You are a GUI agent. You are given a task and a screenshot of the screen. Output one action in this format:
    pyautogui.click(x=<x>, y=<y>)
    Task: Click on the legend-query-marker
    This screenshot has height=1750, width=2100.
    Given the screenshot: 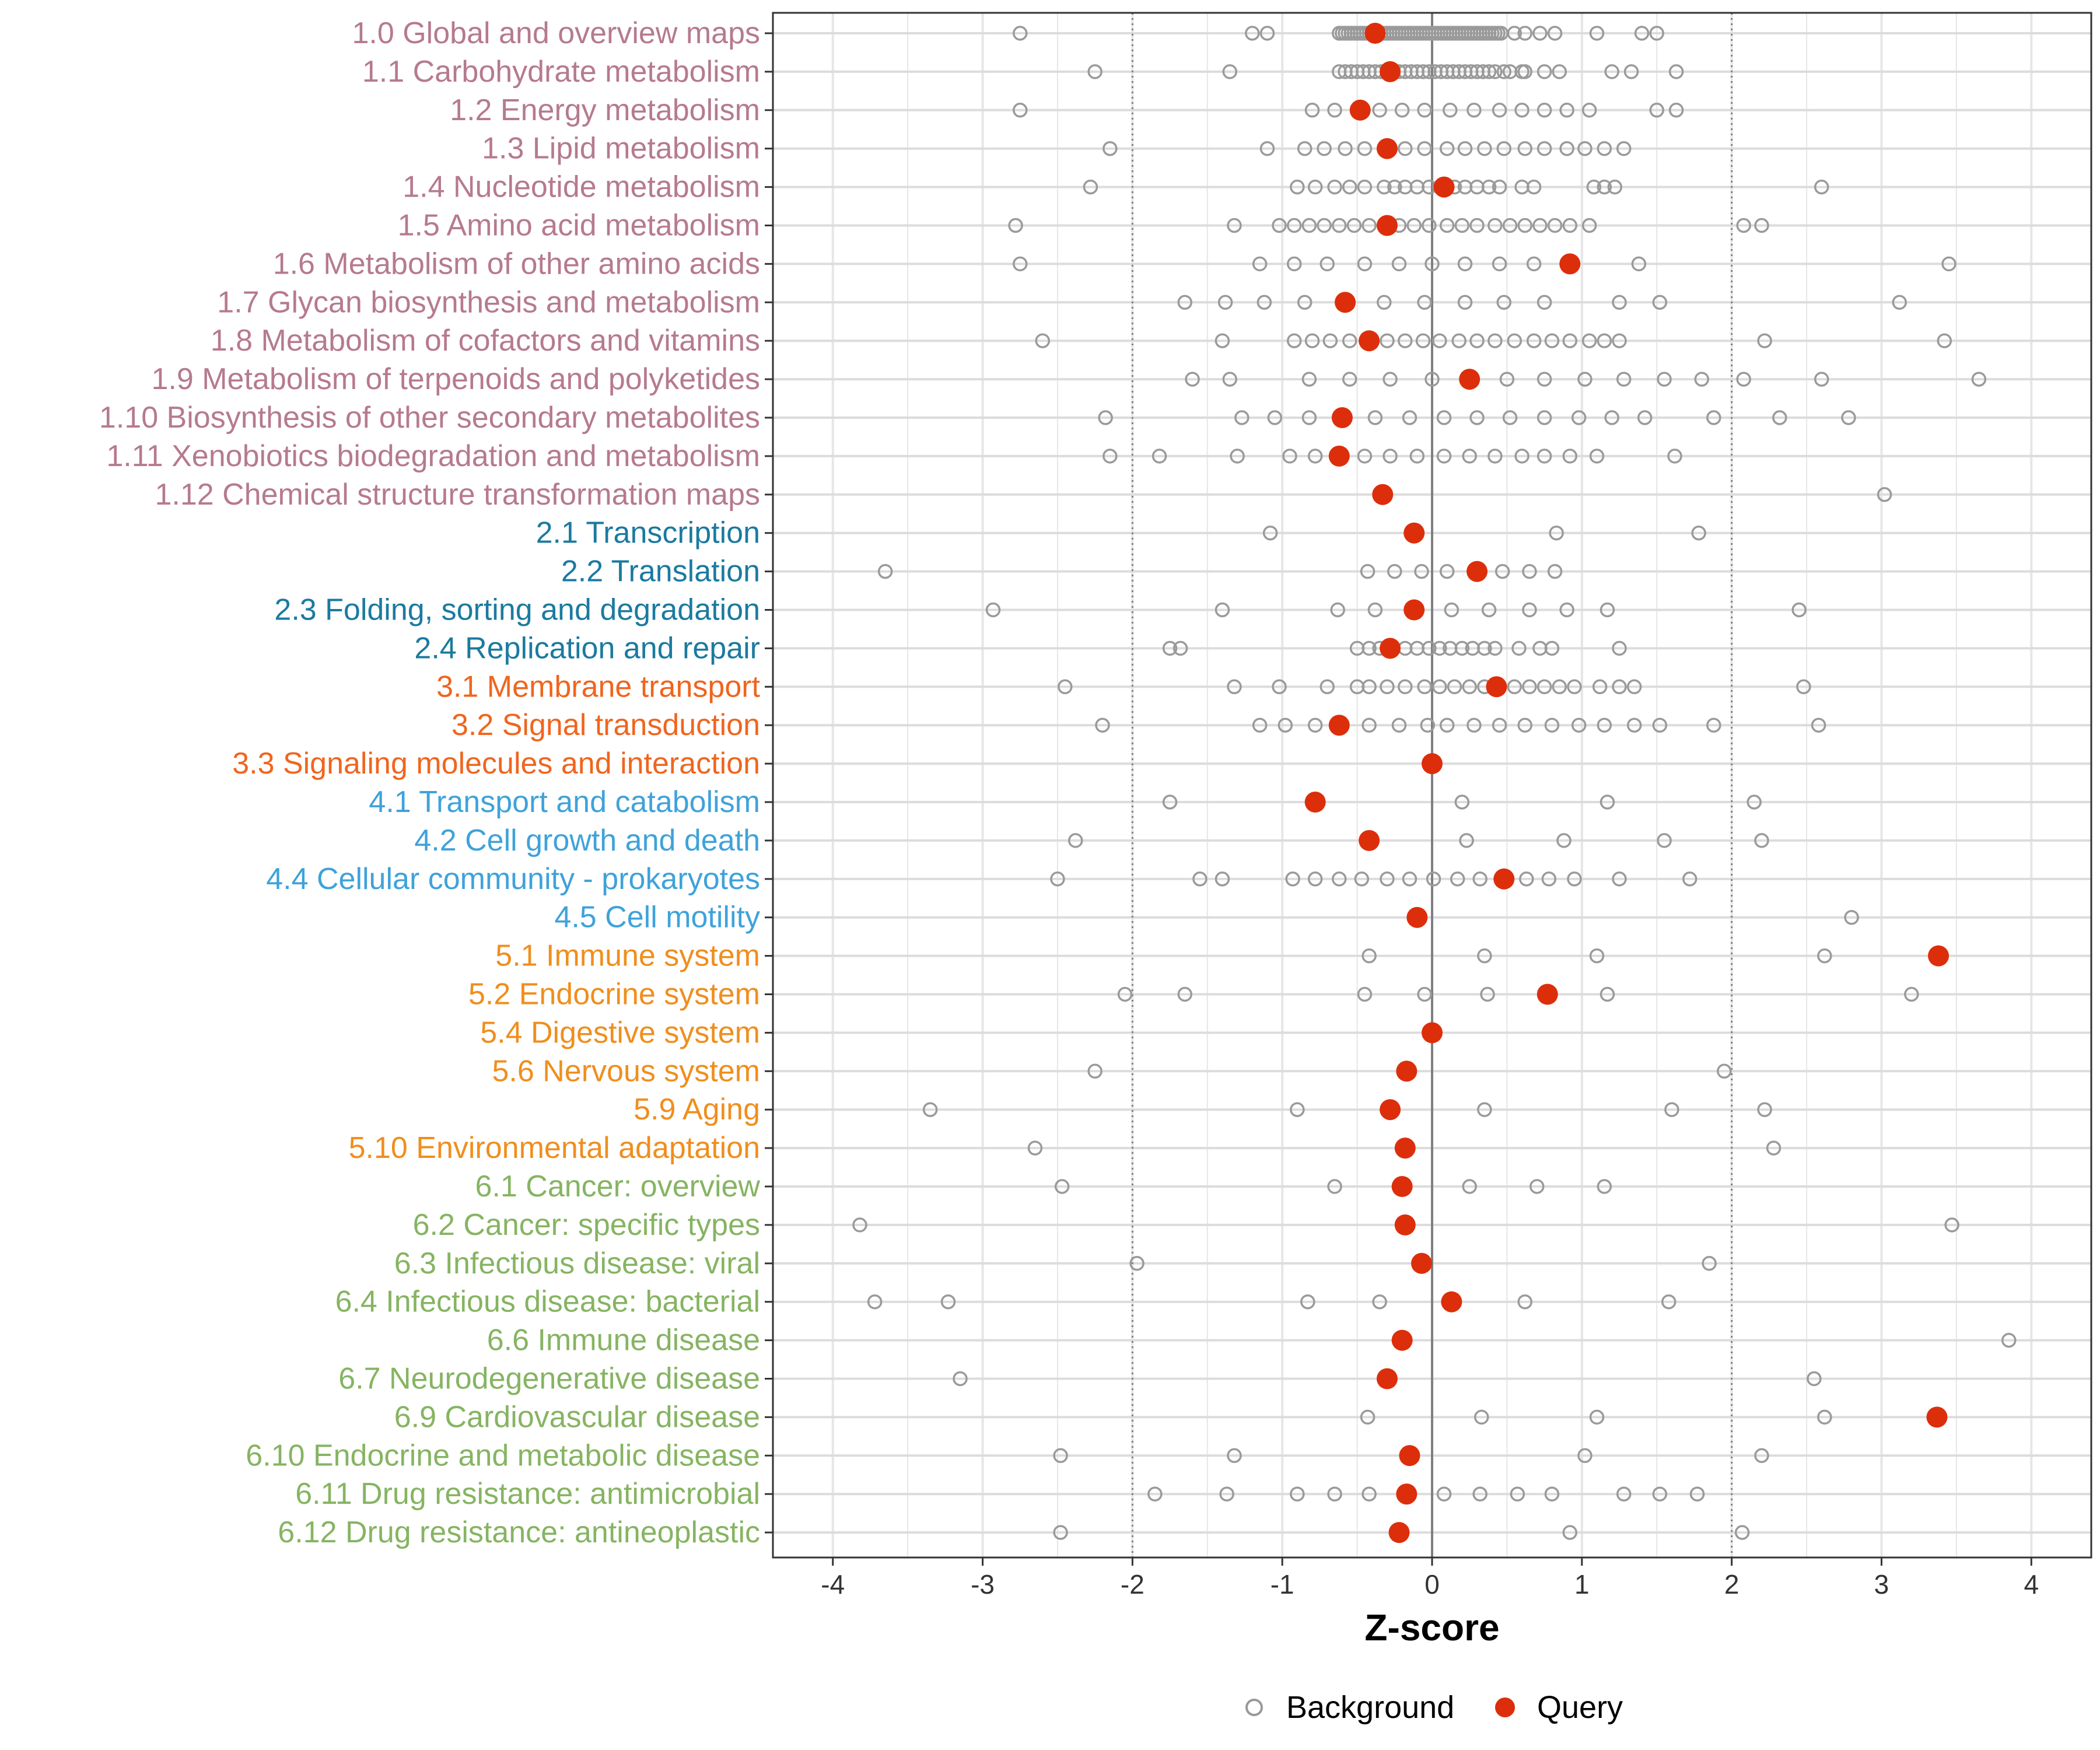 What is the action you would take?
    pyautogui.click(x=1505, y=1707)
    